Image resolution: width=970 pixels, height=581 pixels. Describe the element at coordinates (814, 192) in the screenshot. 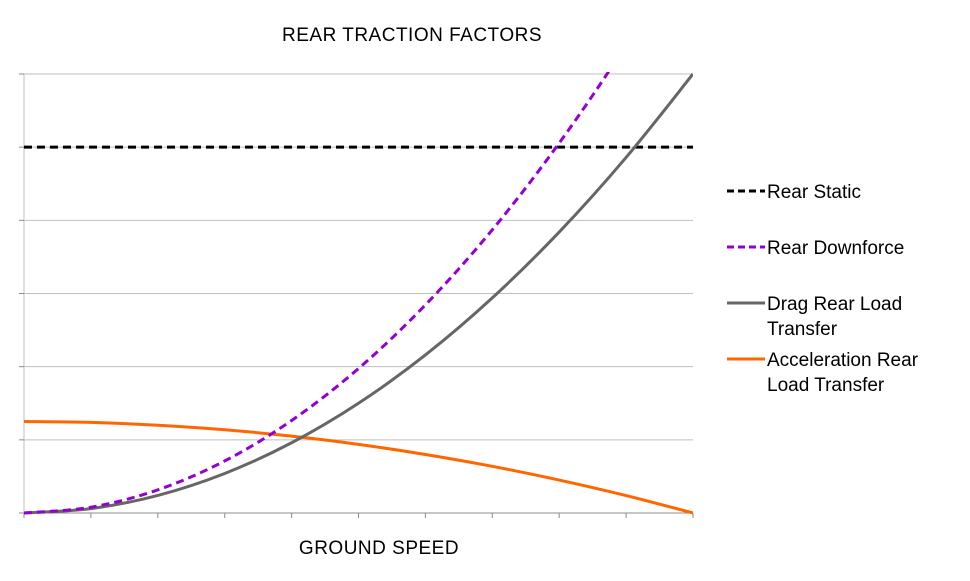

I see `legend-label-rear-static: Rear Static` at that location.